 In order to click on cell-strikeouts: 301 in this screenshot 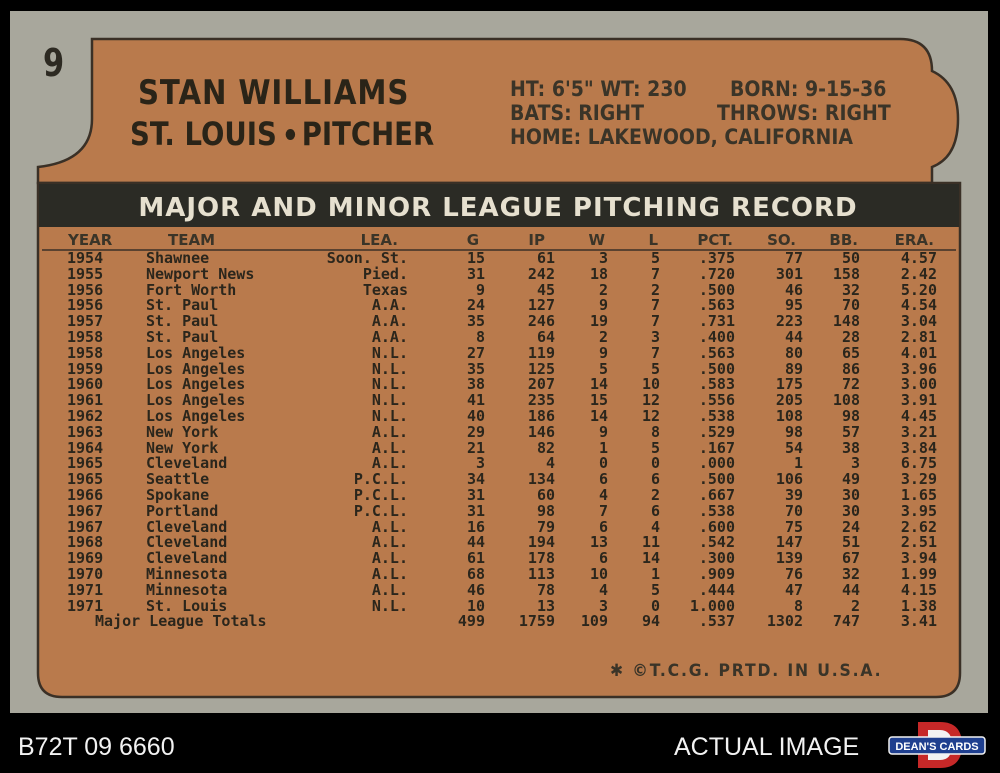, I will do `click(789, 273)`.